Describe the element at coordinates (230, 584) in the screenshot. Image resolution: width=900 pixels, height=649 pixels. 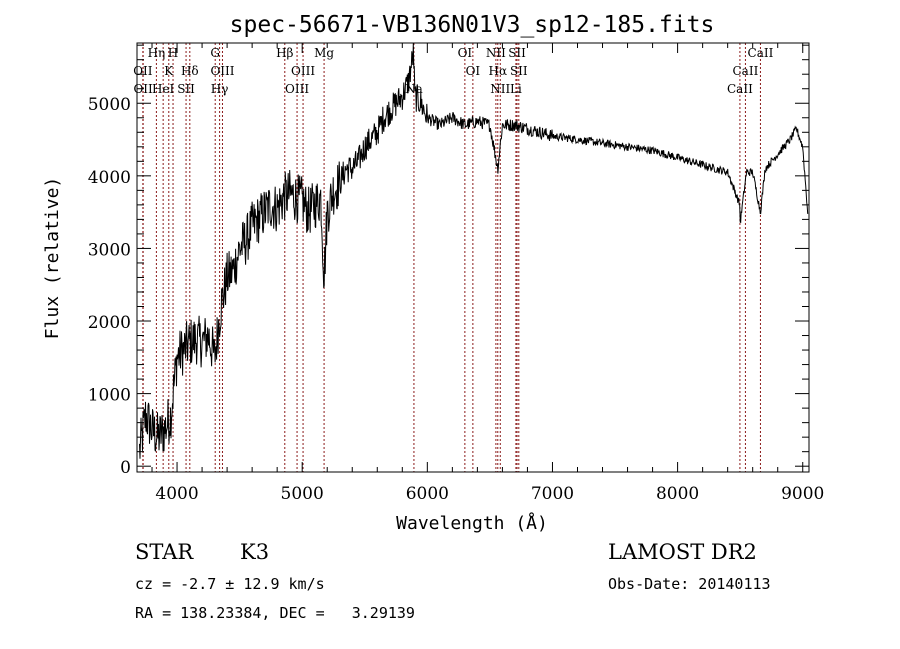
I see `redshift-text: cz = -2.7 ± 12.9 km/s` at that location.